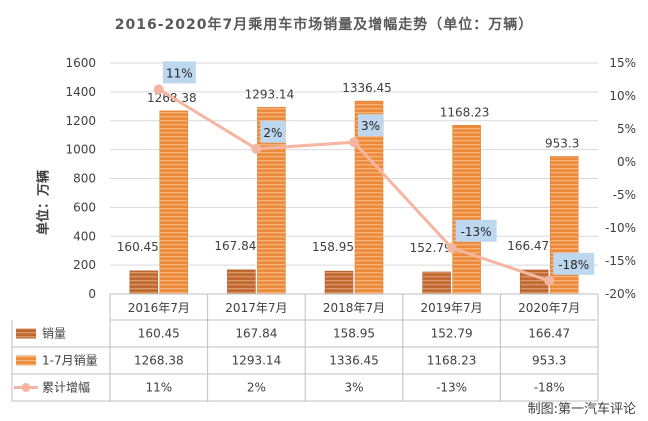 The height and width of the screenshot is (421, 648). I want to click on table-cell: 2%, so click(256, 388).